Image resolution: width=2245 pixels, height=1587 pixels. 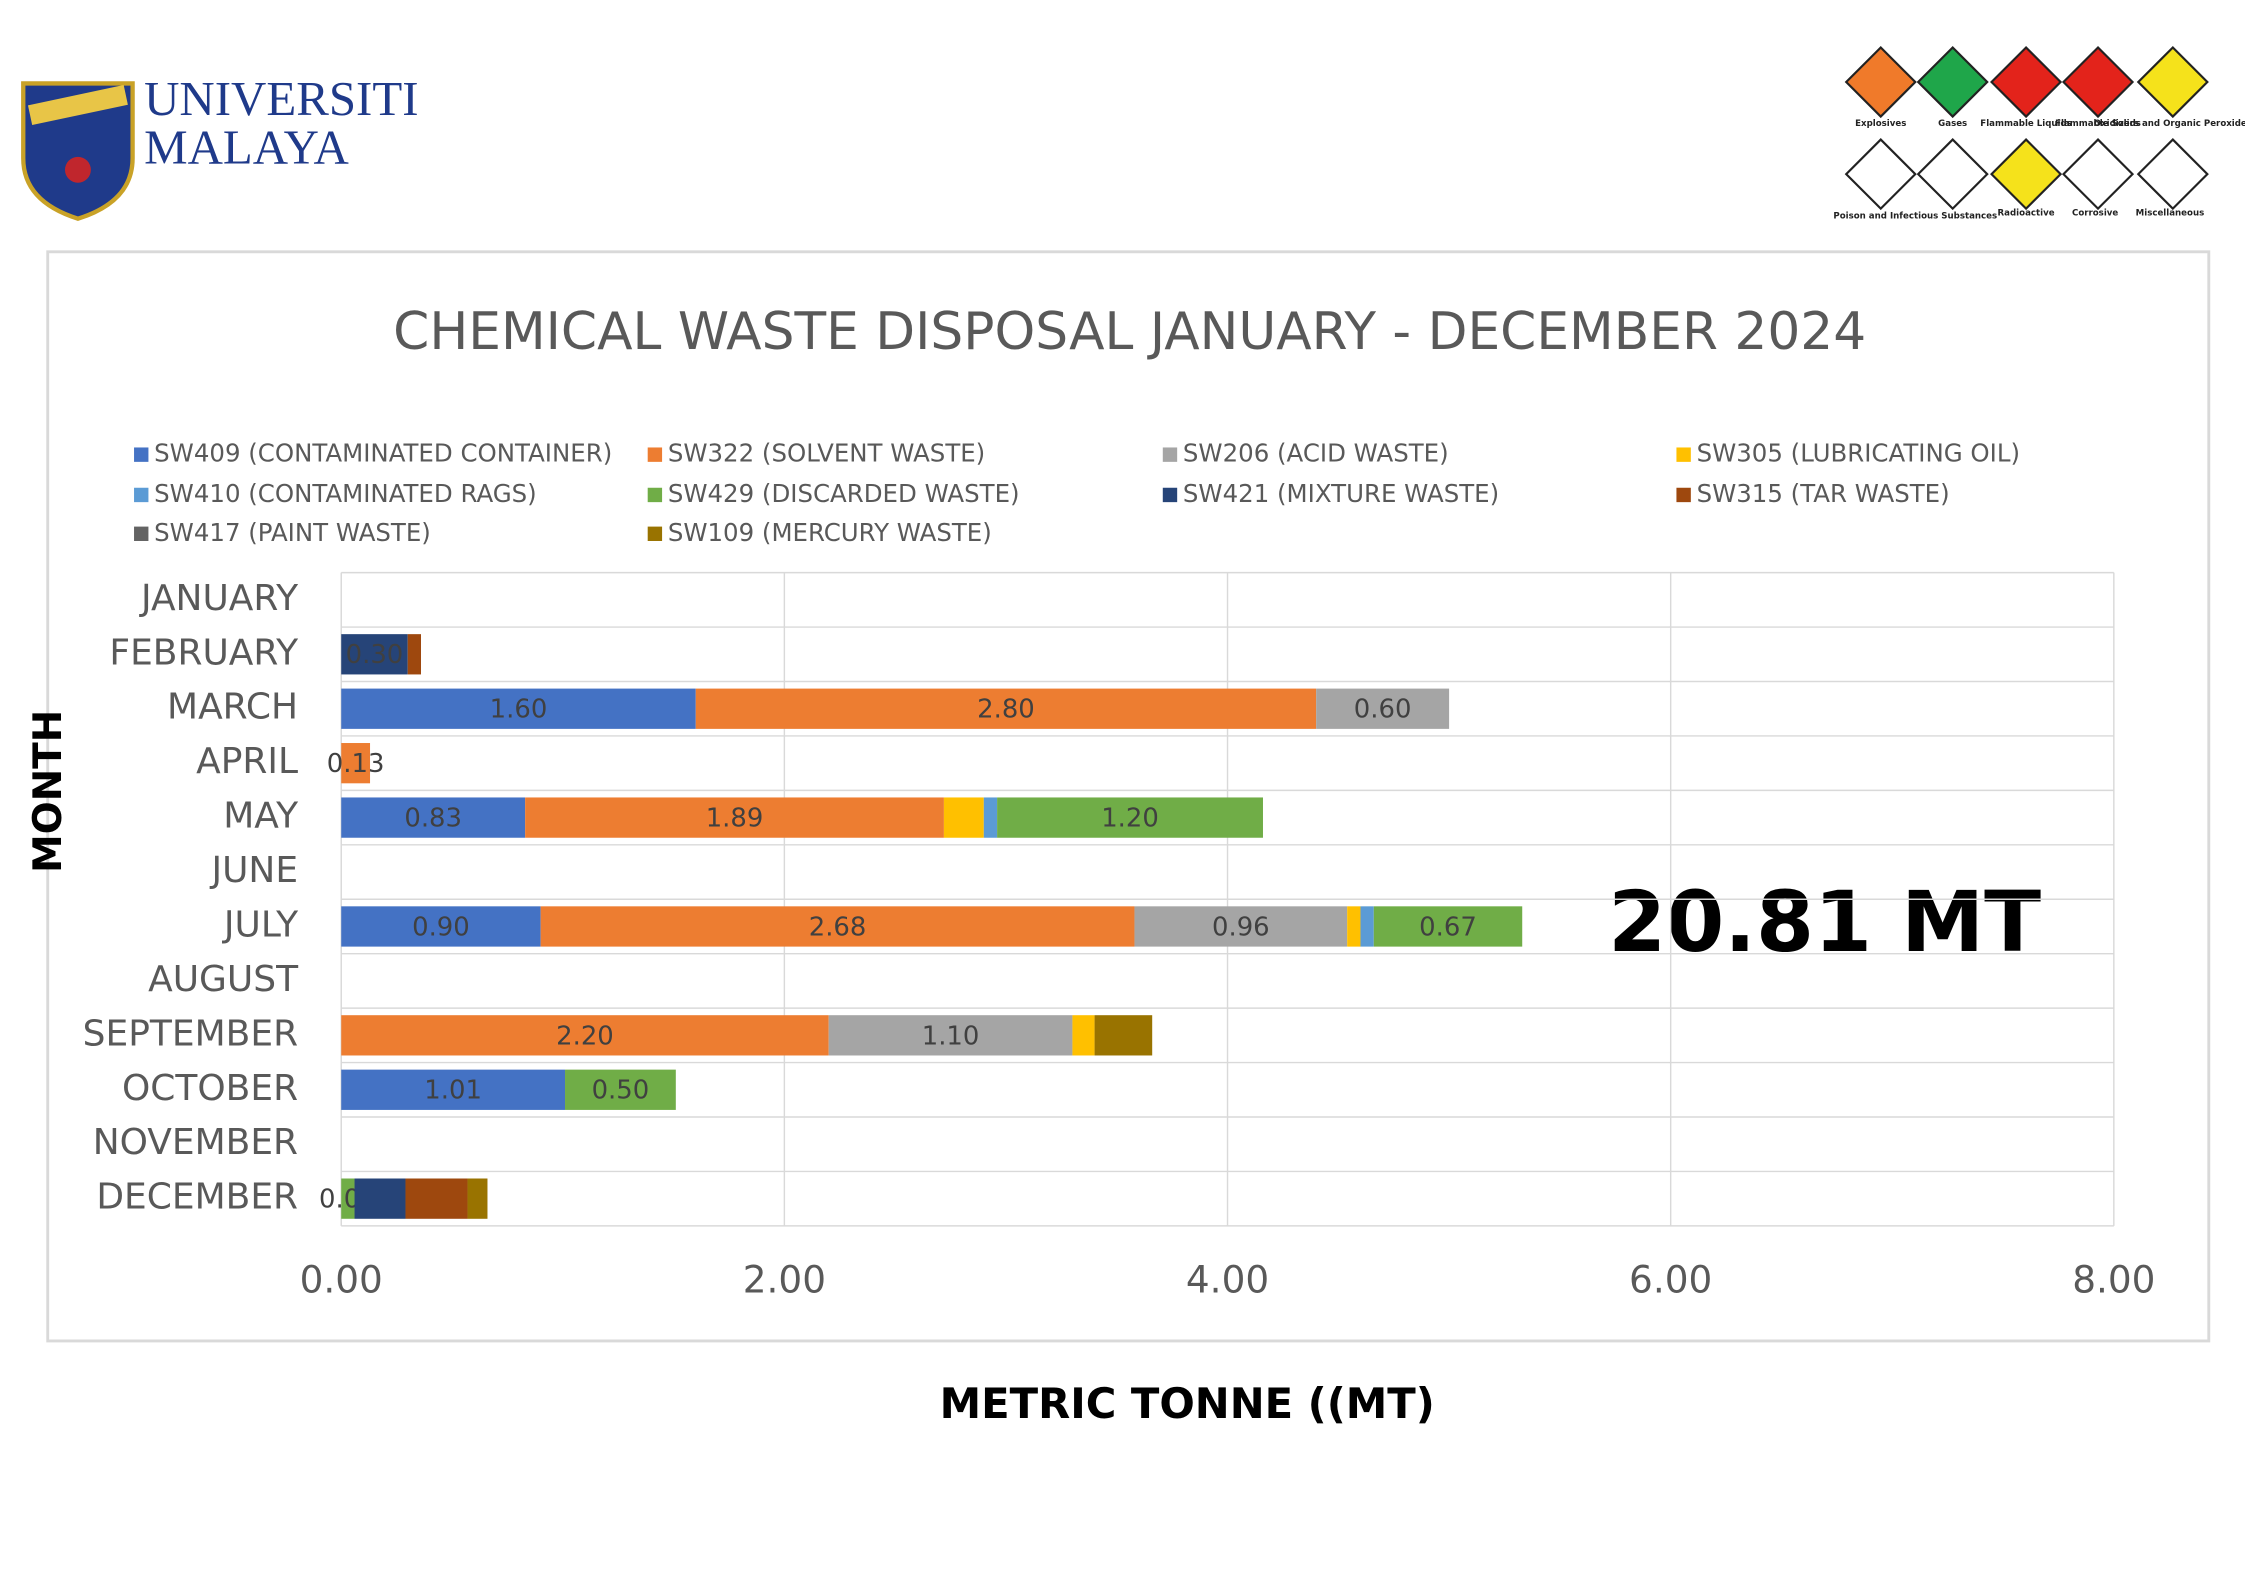 What do you see at coordinates (1823, 493) in the screenshot?
I see `legend-label: SW315 (TAR WASTE)` at bounding box center [1823, 493].